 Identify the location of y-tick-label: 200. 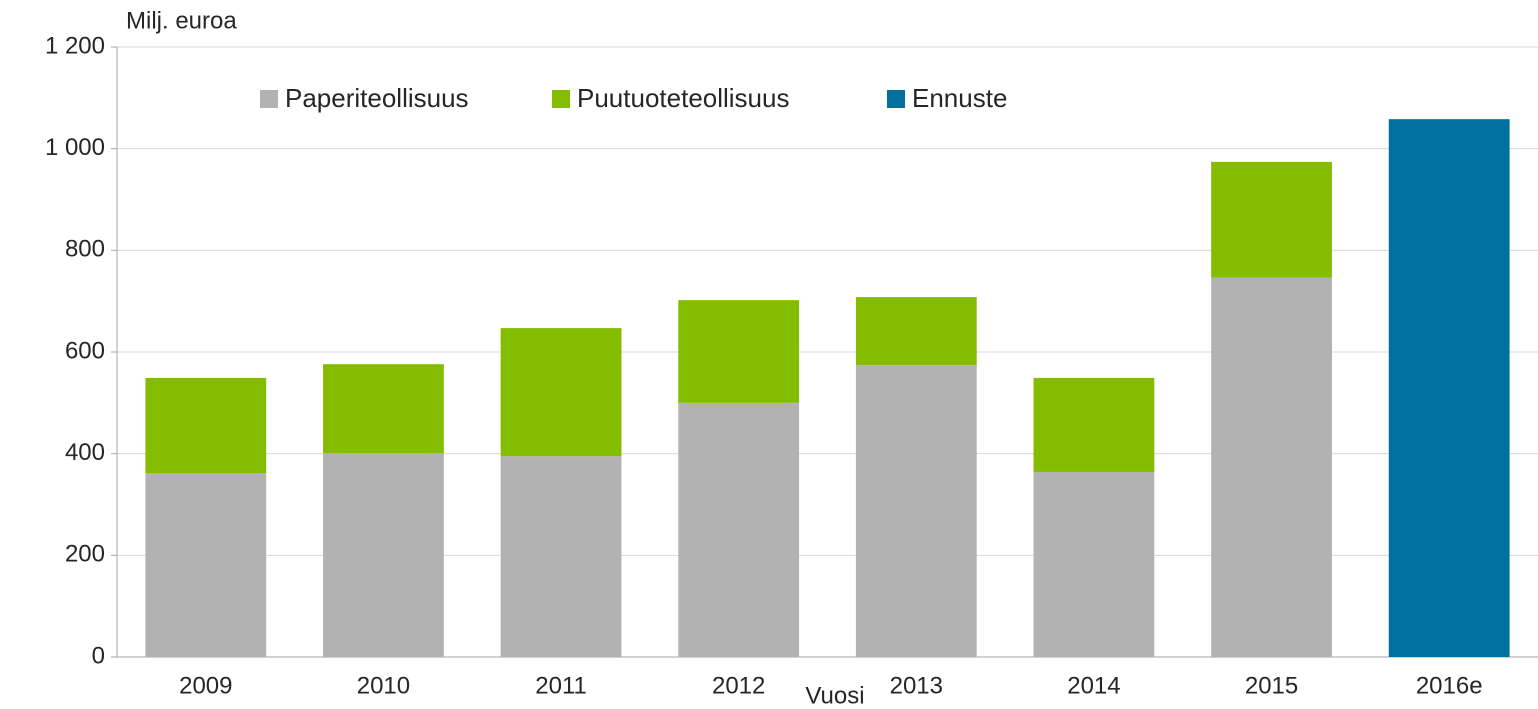
(85, 554).